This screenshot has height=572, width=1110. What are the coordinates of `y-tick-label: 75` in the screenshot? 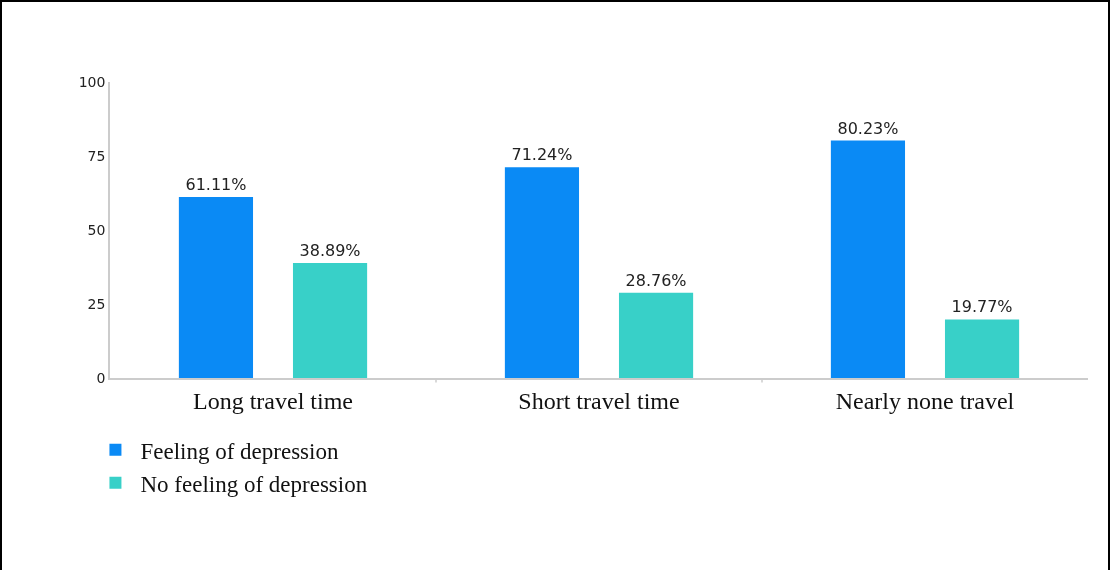 It's located at (96, 155).